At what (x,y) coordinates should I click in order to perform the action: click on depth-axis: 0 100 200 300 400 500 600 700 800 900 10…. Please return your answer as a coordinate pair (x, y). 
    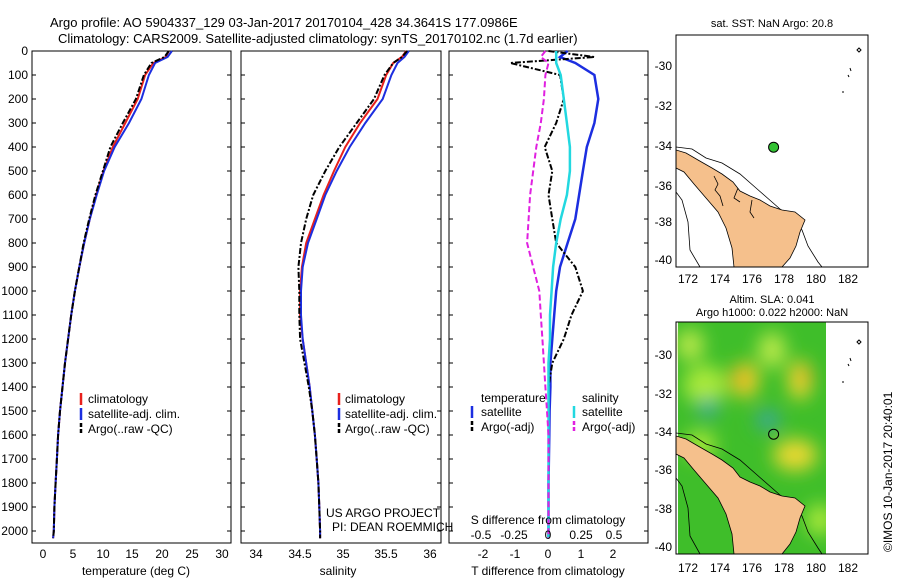
    Looking at the image, I should click on (14, 291).